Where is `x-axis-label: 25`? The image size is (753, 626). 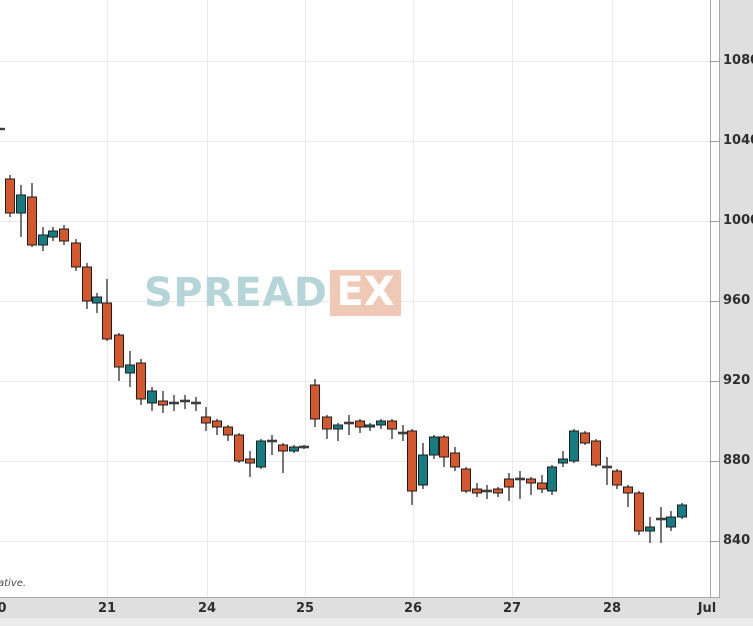 x-axis-label: 25 is located at coordinates (305, 608).